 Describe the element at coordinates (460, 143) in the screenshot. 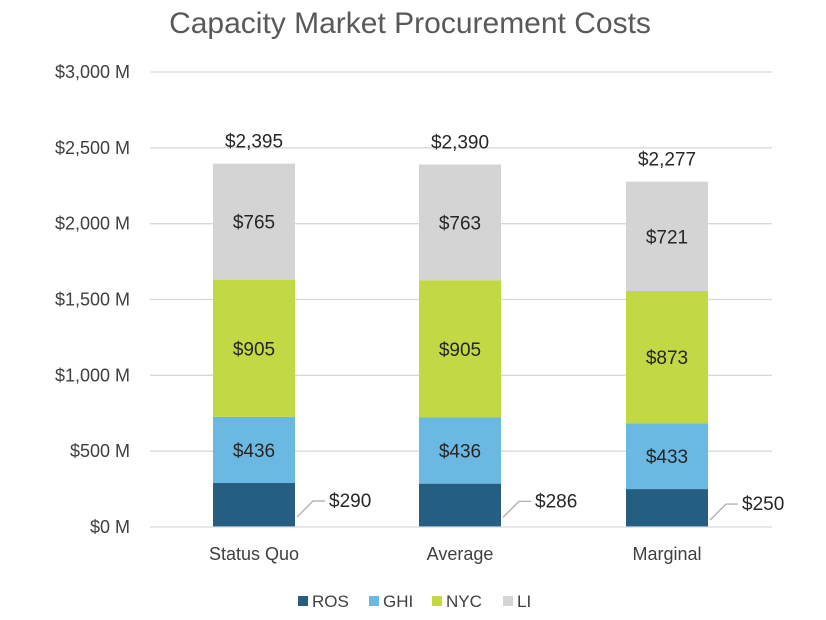

I see `total-label: $2,390` at that location.